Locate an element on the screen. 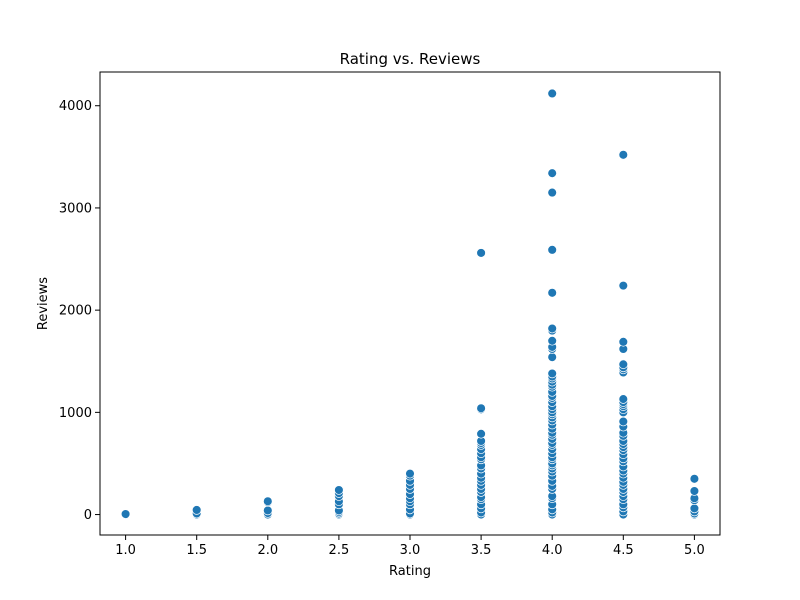 The height and width of the screenshot is (600, 800). y-tick-label: 2000 is located at coordinates (75, 311).